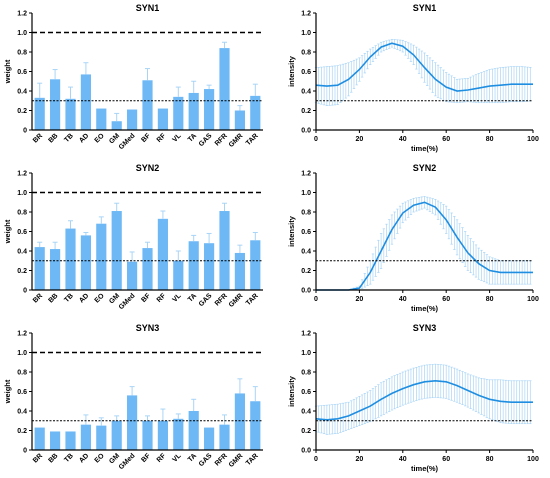 This screenshot has width=550, height=478. Describe the element at coordinates (38, 458) in the screenshot. I see `x-tick-label: BR` at that location.